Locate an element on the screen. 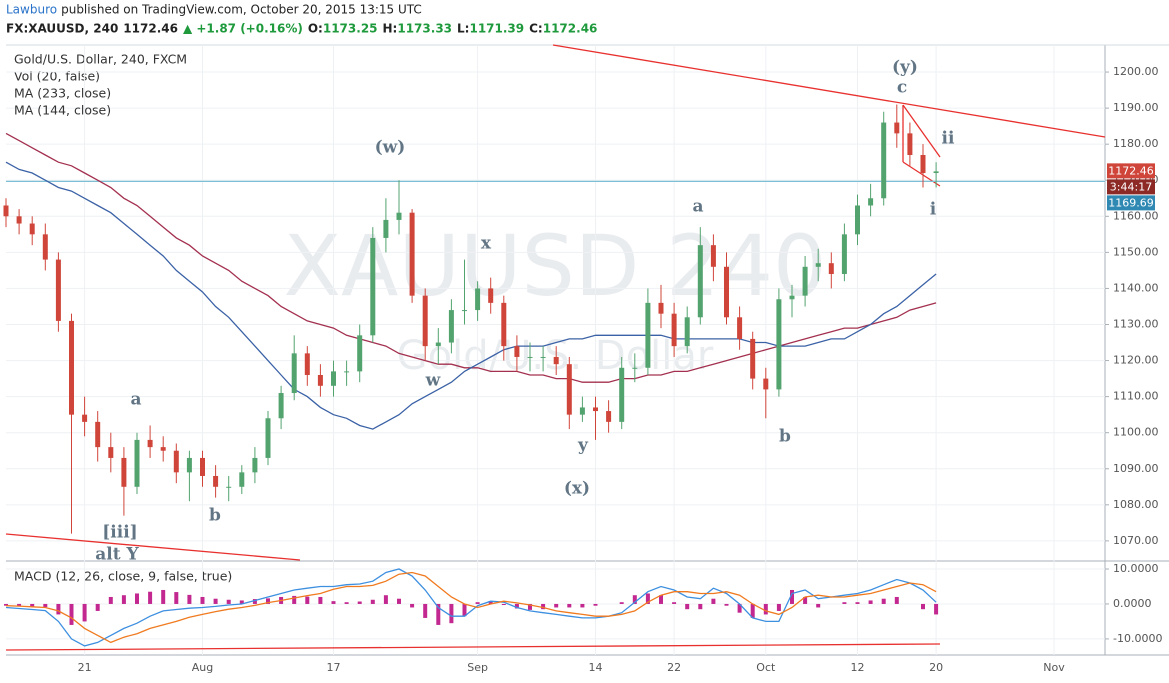  wave-label: b is located at coordinates (785, 437).